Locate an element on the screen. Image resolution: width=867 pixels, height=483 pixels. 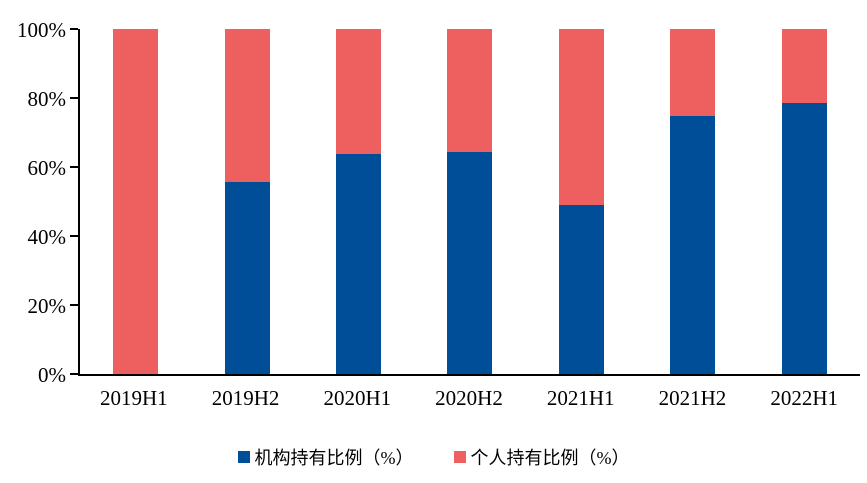
x-axis-label-2020H2: 2020H2 is located at coordinates (469, 398).